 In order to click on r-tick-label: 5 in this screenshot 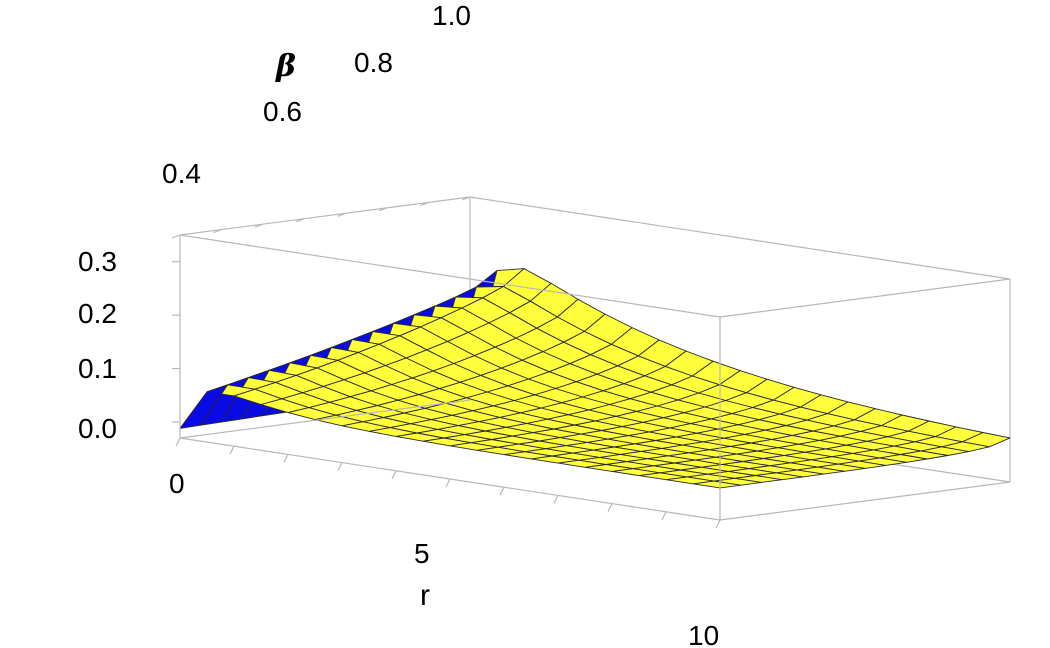, I will do `click(422, 553)`.